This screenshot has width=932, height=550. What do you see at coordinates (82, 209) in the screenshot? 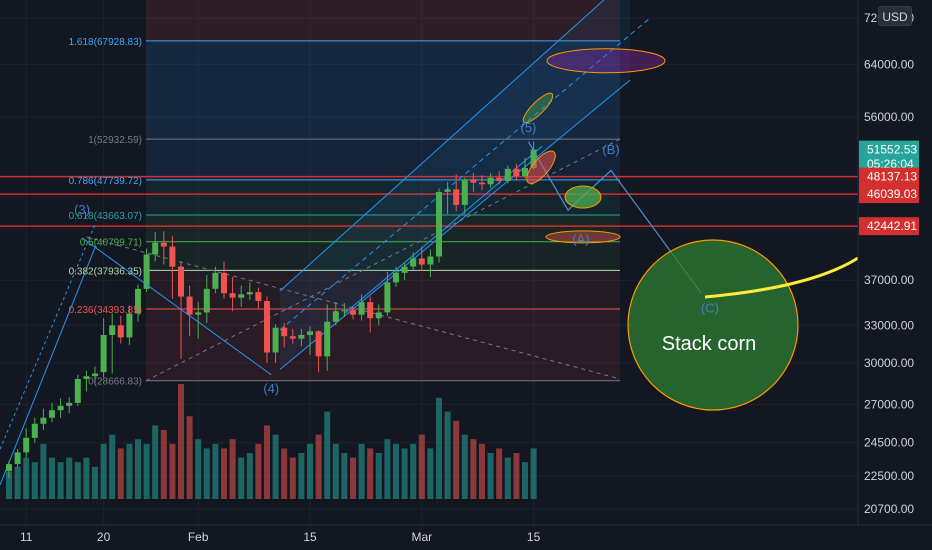
I see `wave-label: (3)` at bounding box center [82, 209].